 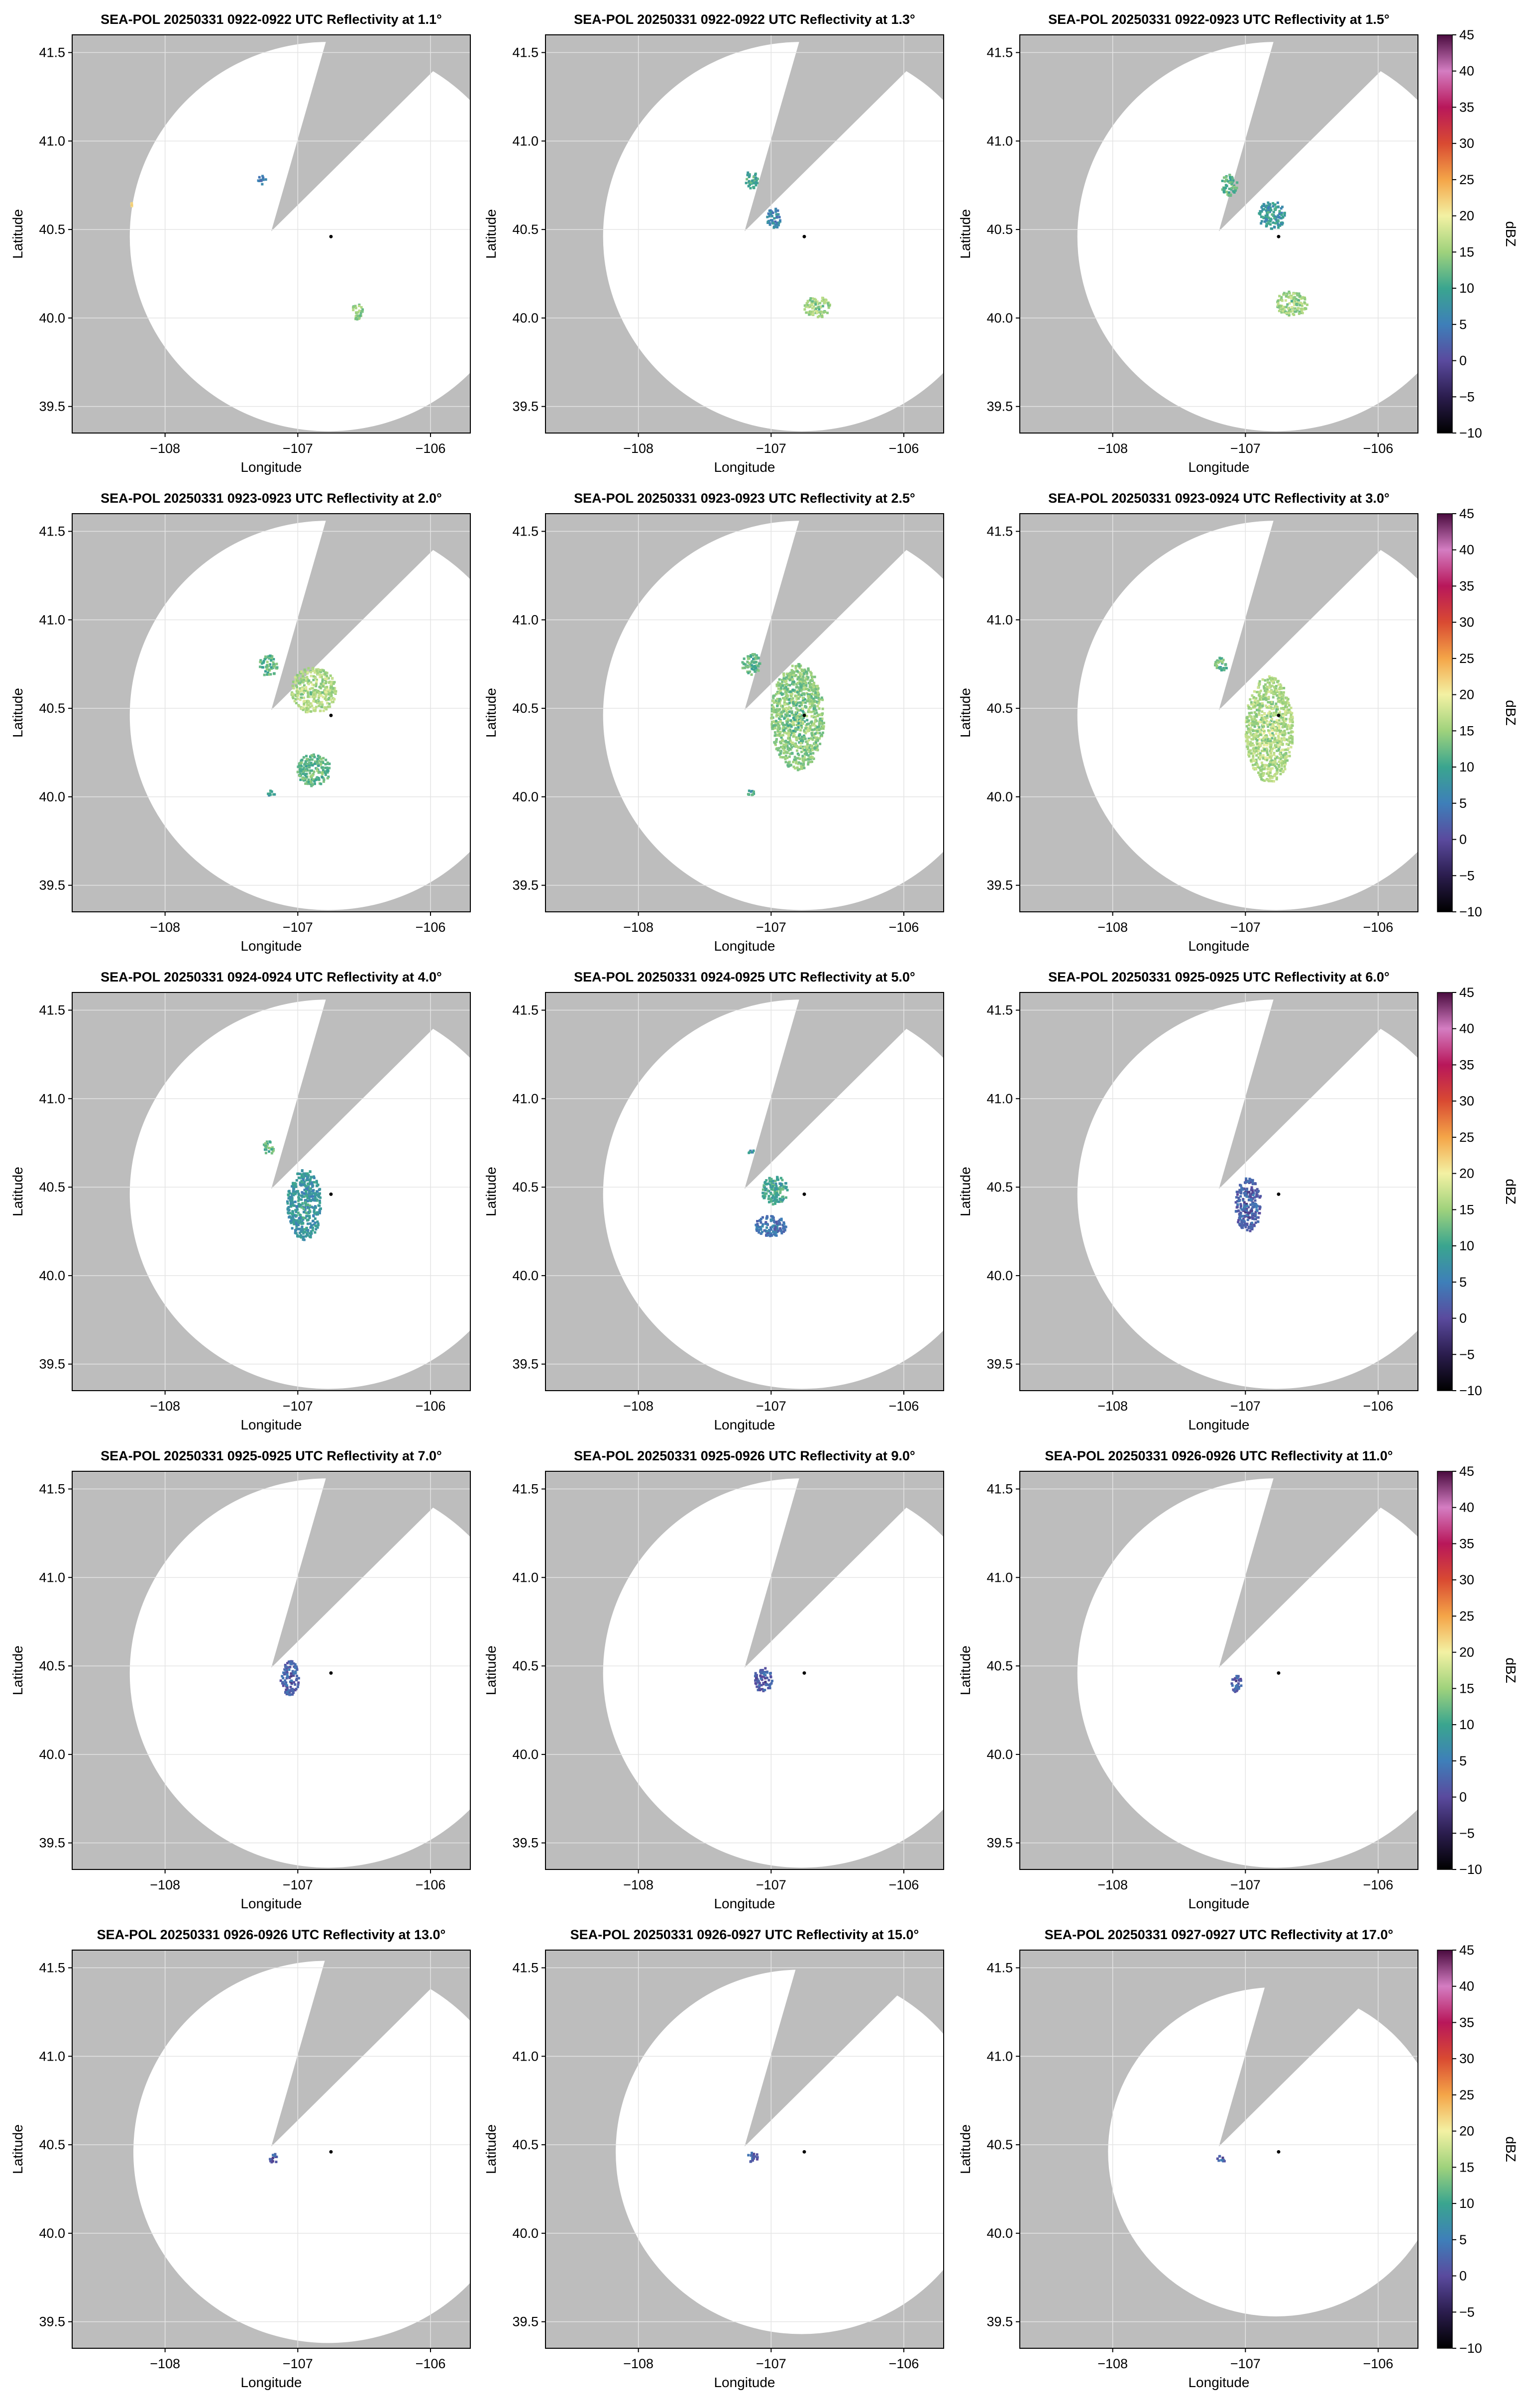 What do you see at coordinates (1218, 946) in the screenshot?
I see `x-axis-label: Longitude` at bounding box center [1218, 946].